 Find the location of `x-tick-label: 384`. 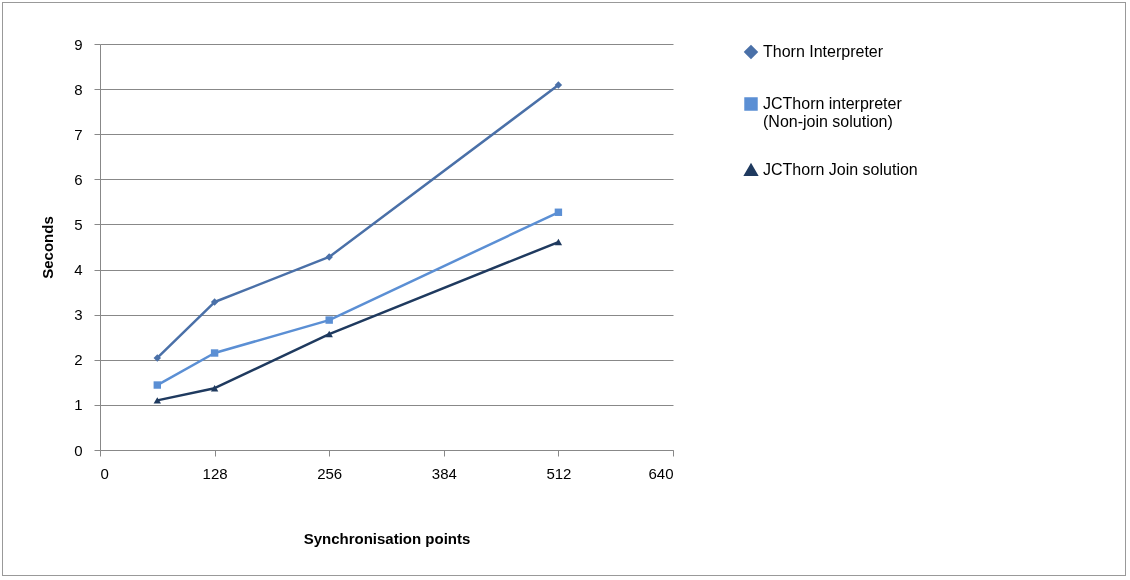

x-tick-label: 384 is located at coordinates (444, 473).